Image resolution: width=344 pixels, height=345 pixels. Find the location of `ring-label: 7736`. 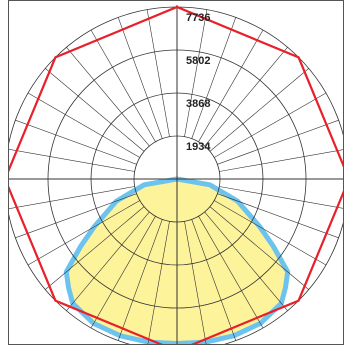

ring-label: 7736 is located at coordinates (198, 18).